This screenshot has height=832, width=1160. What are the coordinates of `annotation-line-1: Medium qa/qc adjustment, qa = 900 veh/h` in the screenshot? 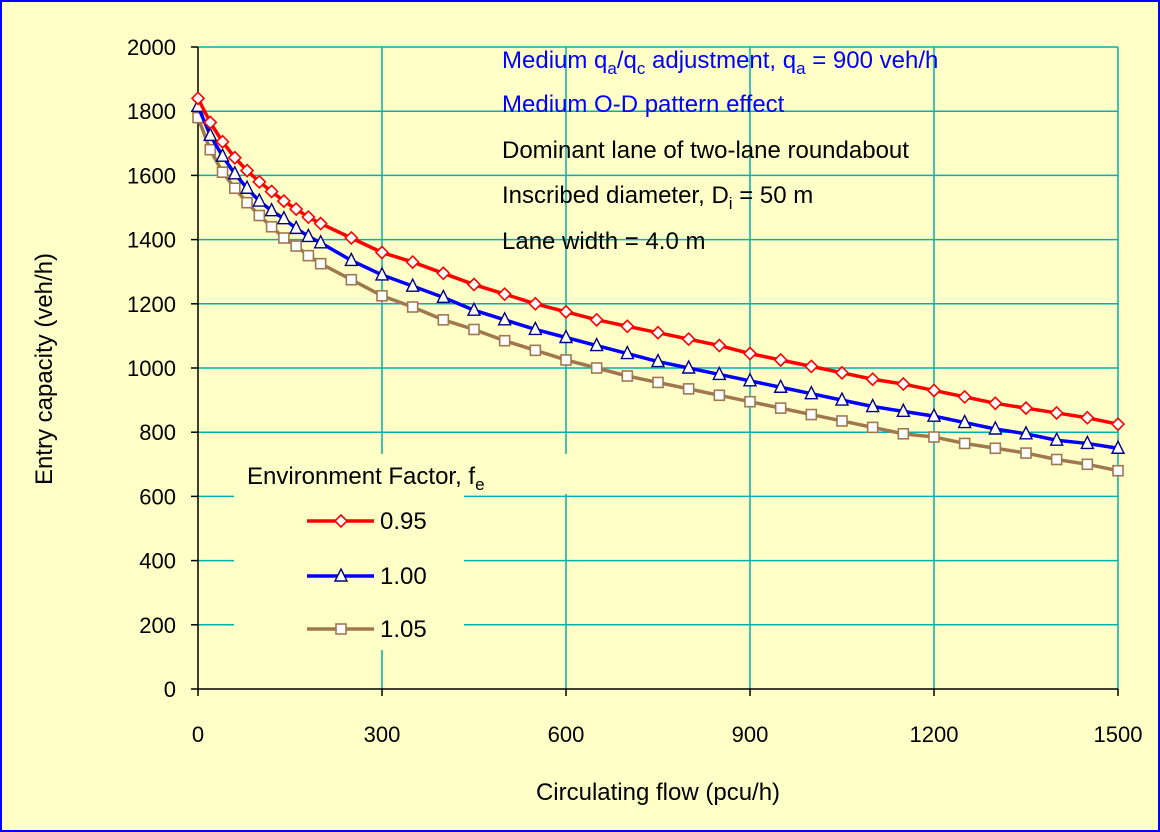 It's located at (720, 62).